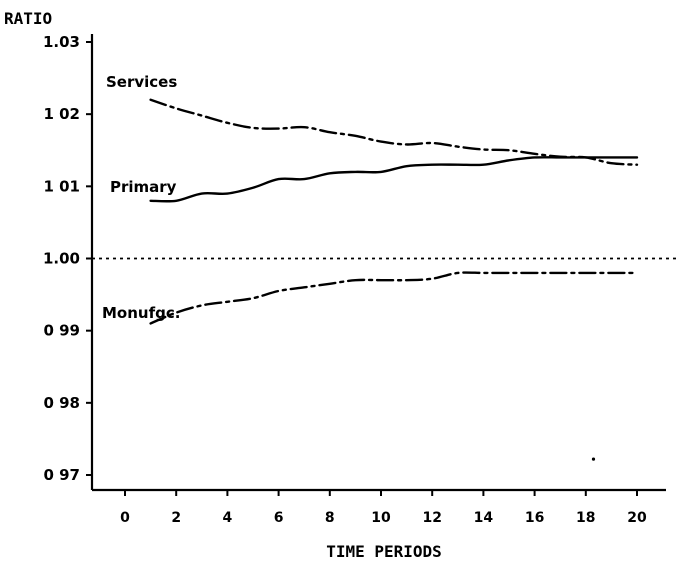 The width and height of the screenshot is (682, 564). What do you see at coordinates (28, 18) in the screenshot?
I see `y-axis-title: RATIO` at bounding box center [28, 18].